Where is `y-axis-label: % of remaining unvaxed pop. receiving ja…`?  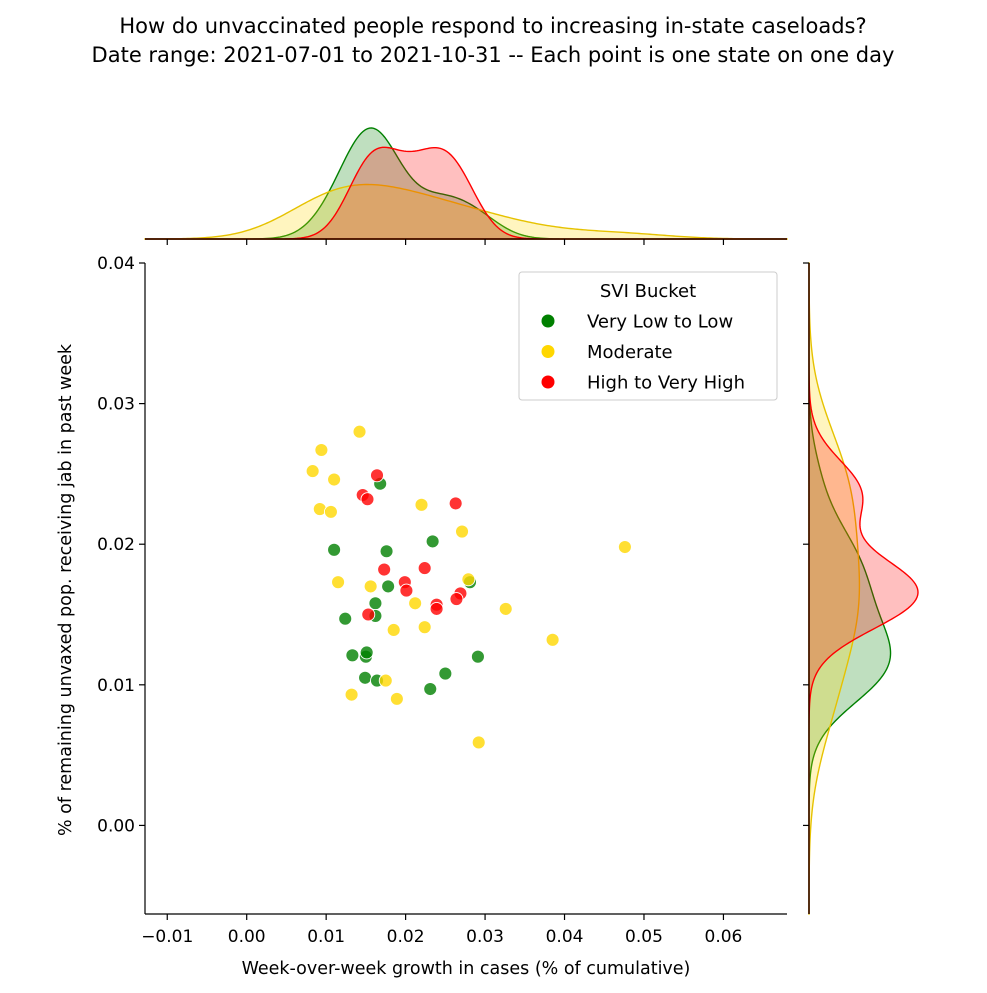 y-axis-label: % of remaining unvaxed pop. receiving ja… is located at coordinates (66, 589).